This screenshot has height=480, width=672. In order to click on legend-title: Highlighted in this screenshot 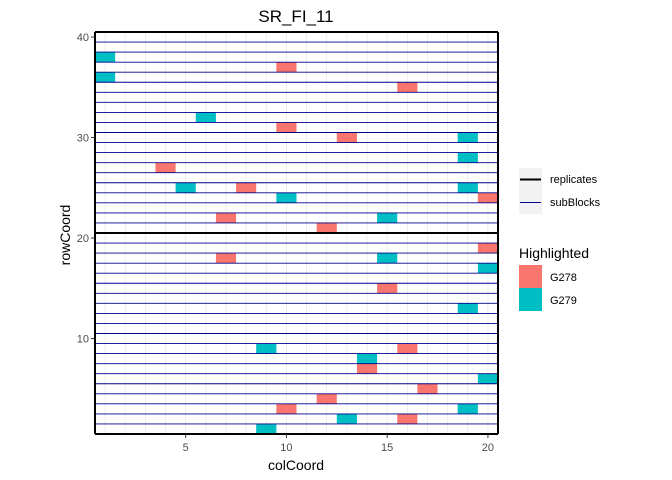, I will do `click(554, 253)`.